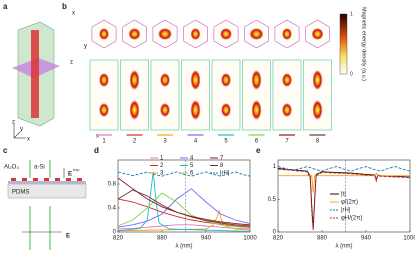  What do you see at coordinates (5, 6) in the screenshot?
I see `panel-label: a` at bounding box center [5, 6].